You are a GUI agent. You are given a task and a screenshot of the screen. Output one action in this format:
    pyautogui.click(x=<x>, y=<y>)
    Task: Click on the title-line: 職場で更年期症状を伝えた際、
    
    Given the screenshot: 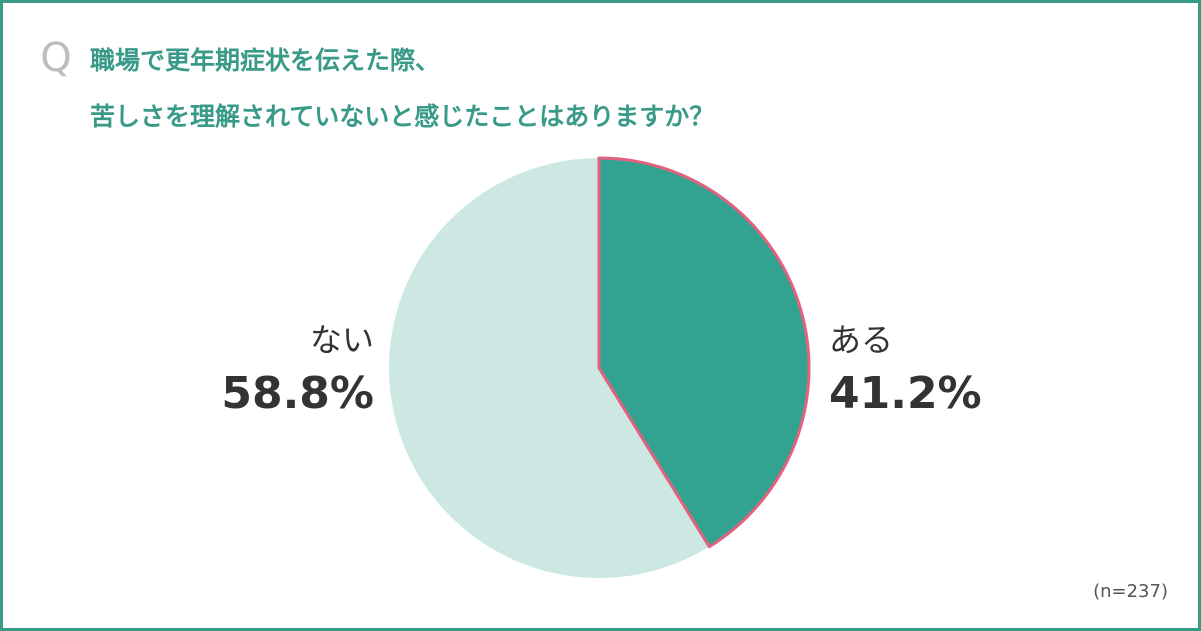 What is the action you would take?
    pyautogui.click(x=265, y=60)
    